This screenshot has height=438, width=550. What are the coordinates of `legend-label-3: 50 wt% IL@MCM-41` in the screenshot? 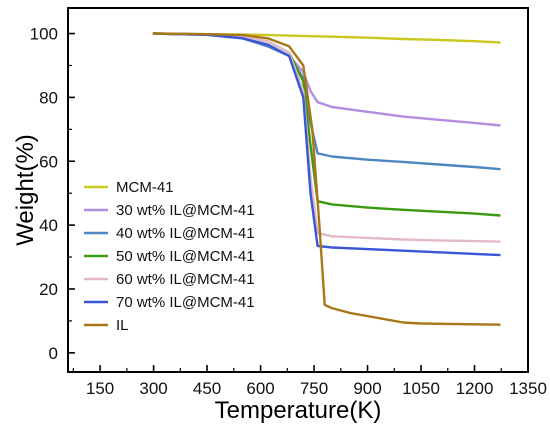 It's located at (185, 256).